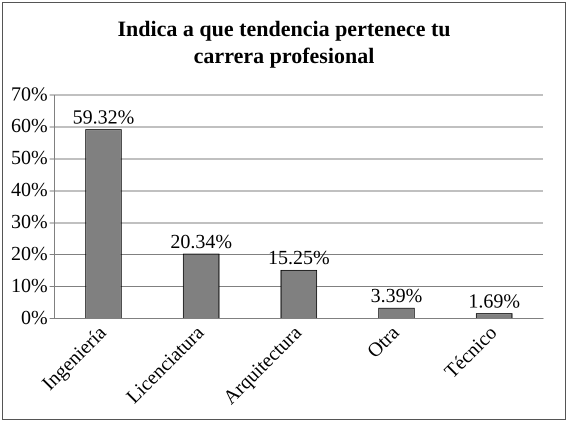 The image size is (570, 424). What do you see at coordinates (29, 158) in the screenshot?
I see `y-tick-label: 50%` at bounding box center [29, 158].